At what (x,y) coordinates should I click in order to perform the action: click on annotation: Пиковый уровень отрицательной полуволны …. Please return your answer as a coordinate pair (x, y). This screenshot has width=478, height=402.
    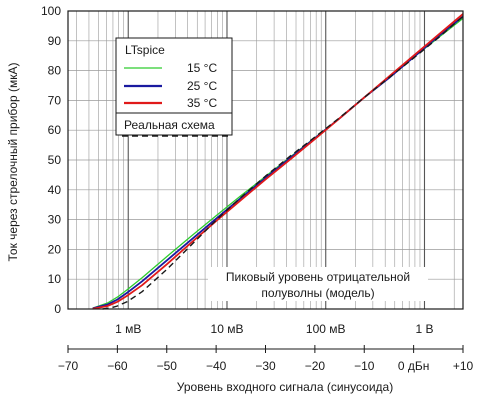
    Looking at the image, I should click on (318, 284).